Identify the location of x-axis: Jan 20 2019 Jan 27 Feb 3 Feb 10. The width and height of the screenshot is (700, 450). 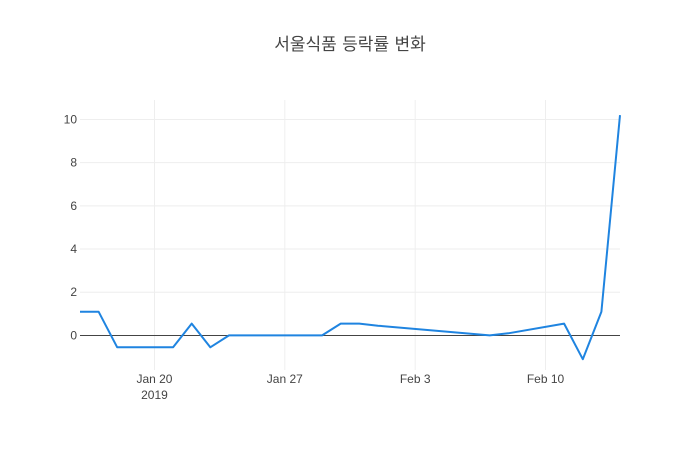
(350, 387).